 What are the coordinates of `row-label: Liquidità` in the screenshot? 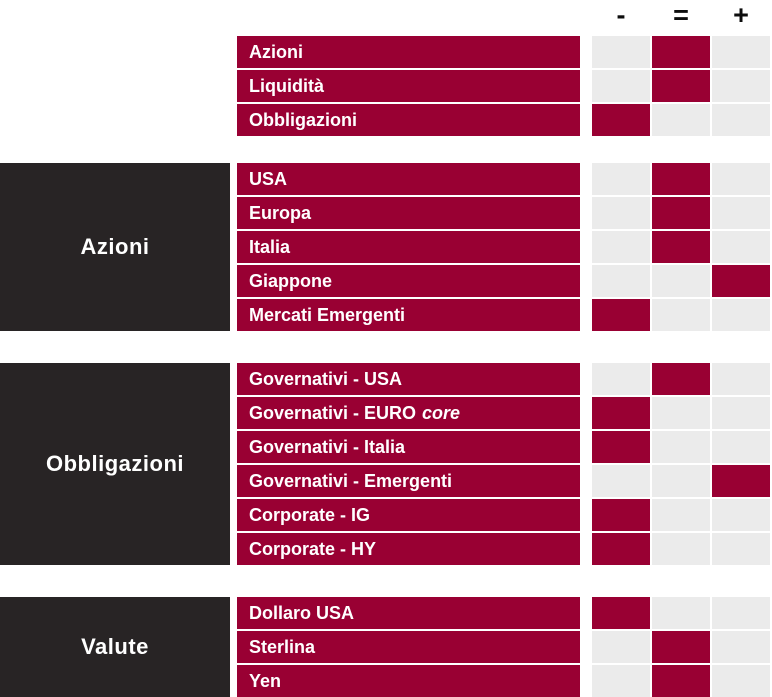 It's located at (408, 86).